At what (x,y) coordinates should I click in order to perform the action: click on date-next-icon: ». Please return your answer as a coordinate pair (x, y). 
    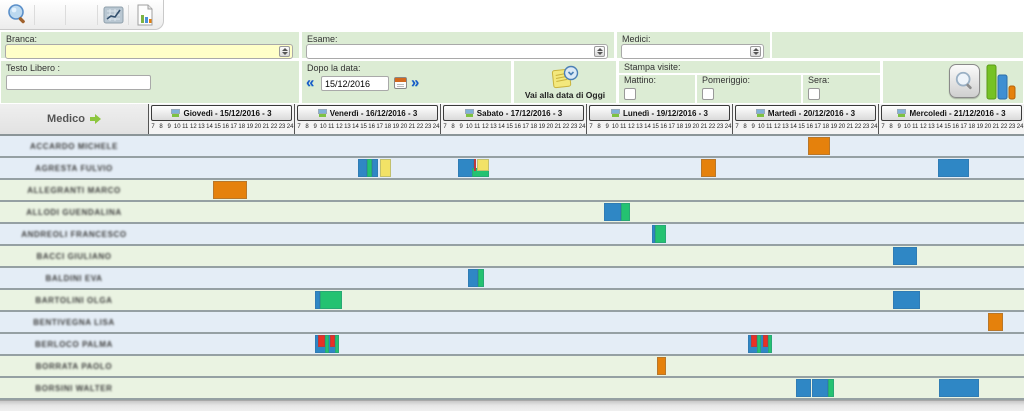
    Looking at the image, I should click on (415, 82).